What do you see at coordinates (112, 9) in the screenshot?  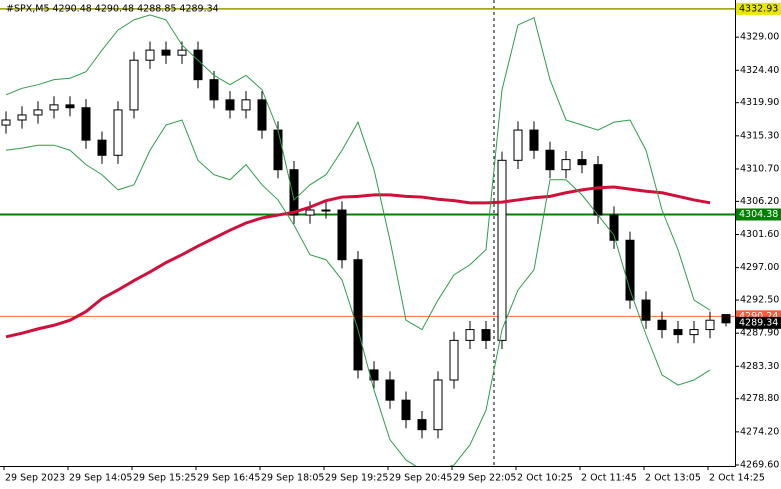 I see `chart-title: #SPX,M5 4290.48 4290.48 4288.85 4289.34` at bounding box center [112, 9].